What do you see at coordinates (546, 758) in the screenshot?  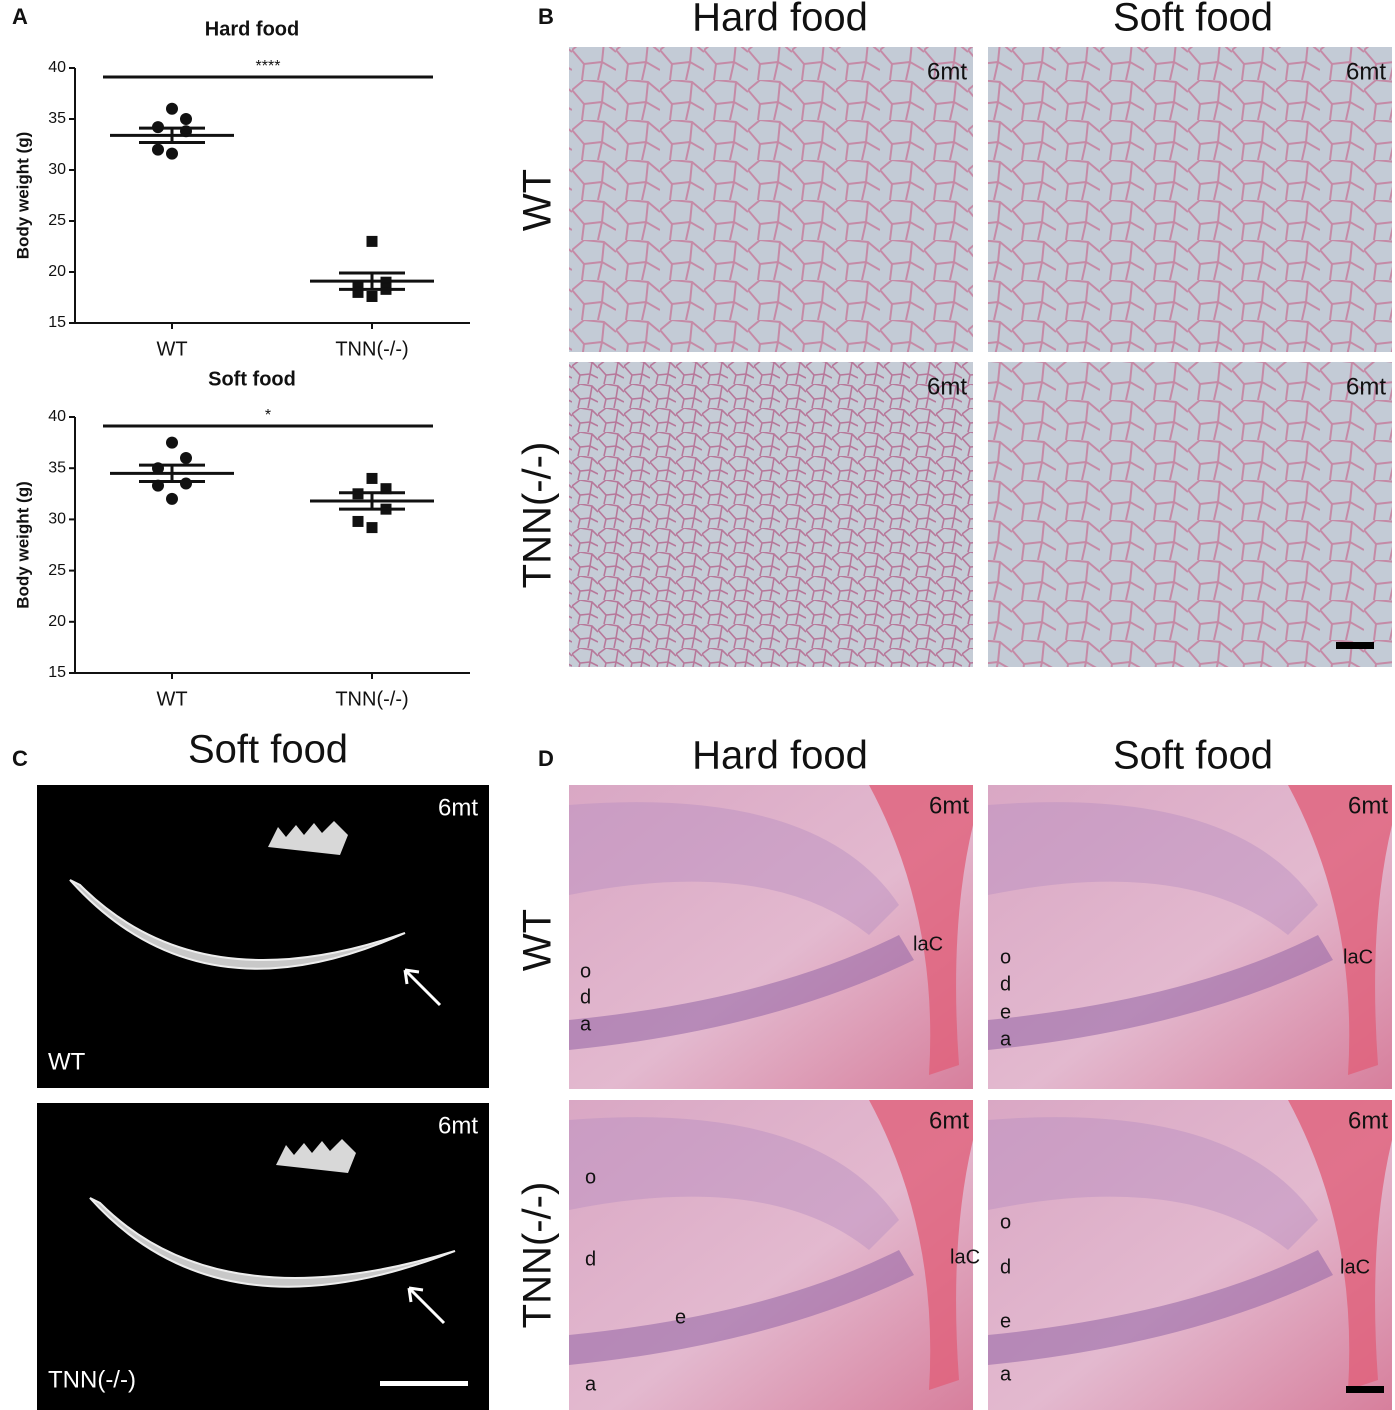 I see `panel-label: D` at bounding box center [546, 758].